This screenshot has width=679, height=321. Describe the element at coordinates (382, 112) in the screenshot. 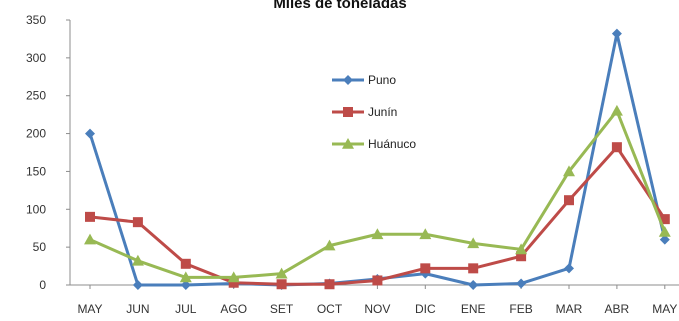

I see `legend-label: Junín` at that location.